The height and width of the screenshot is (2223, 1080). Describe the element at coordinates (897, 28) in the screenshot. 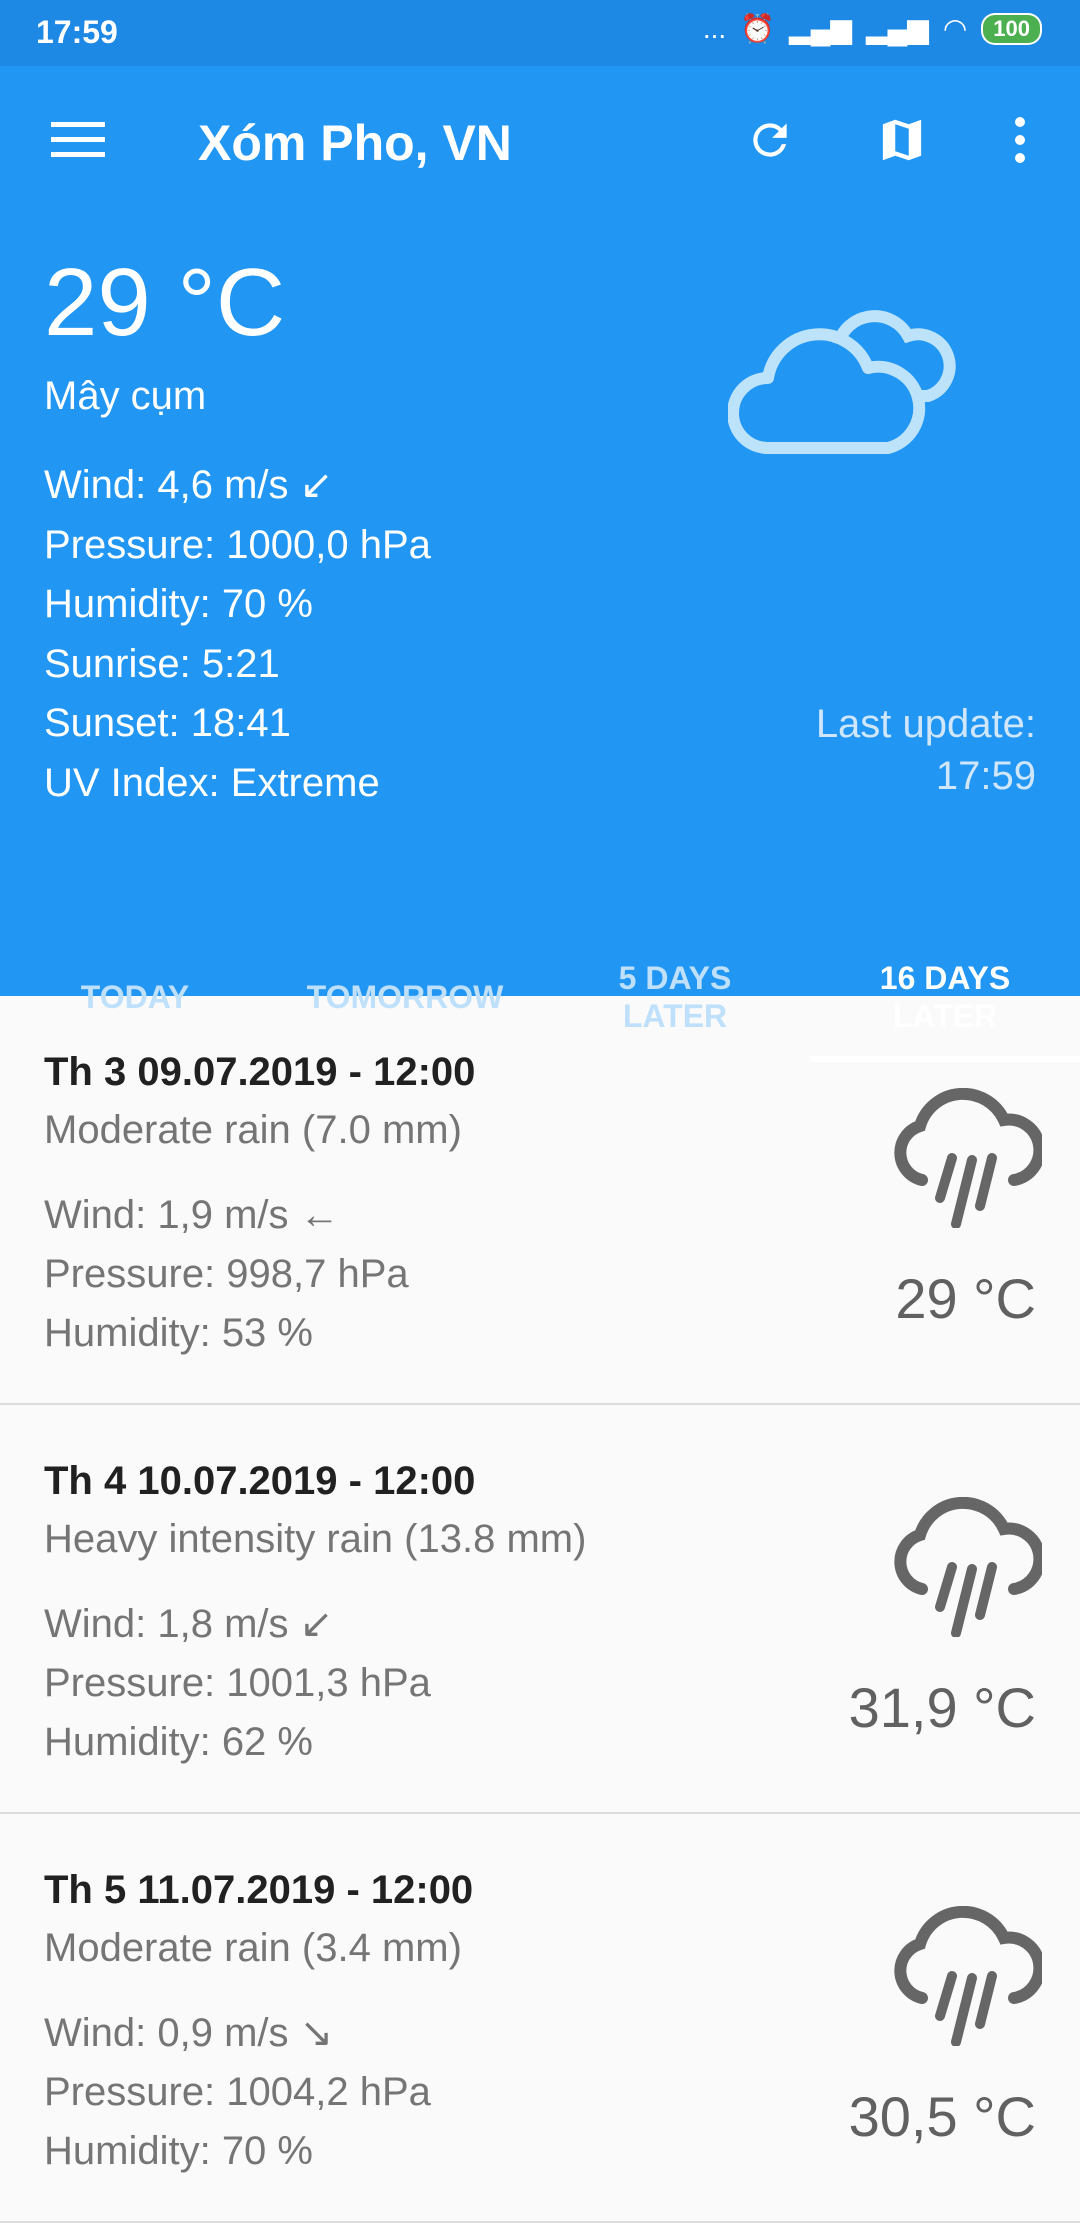

I see `signal-icon-2: ▂▄▆` at that location.